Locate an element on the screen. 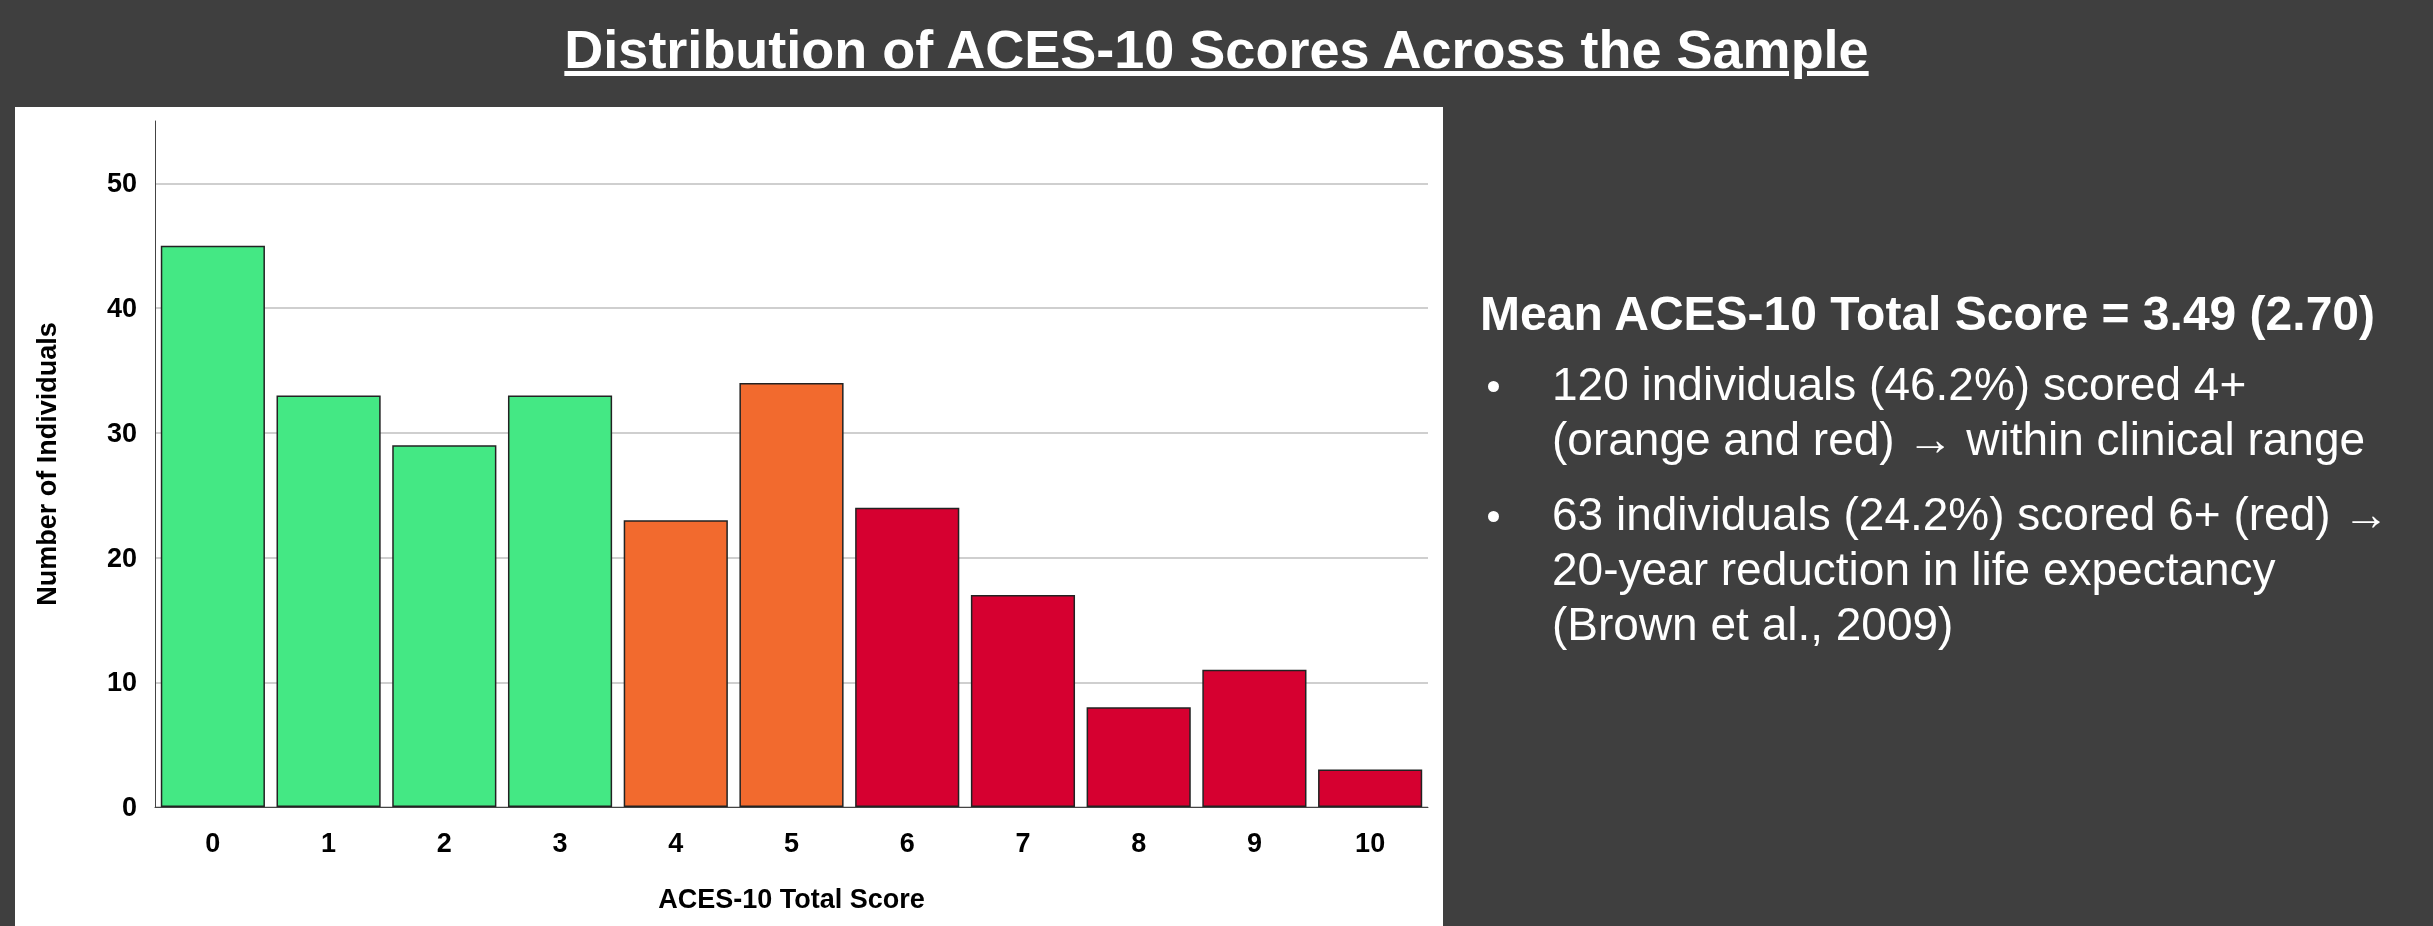 This screenshot has height=926, width=2433. x-tick-label: 7 is located at coordinates (1023, 842).